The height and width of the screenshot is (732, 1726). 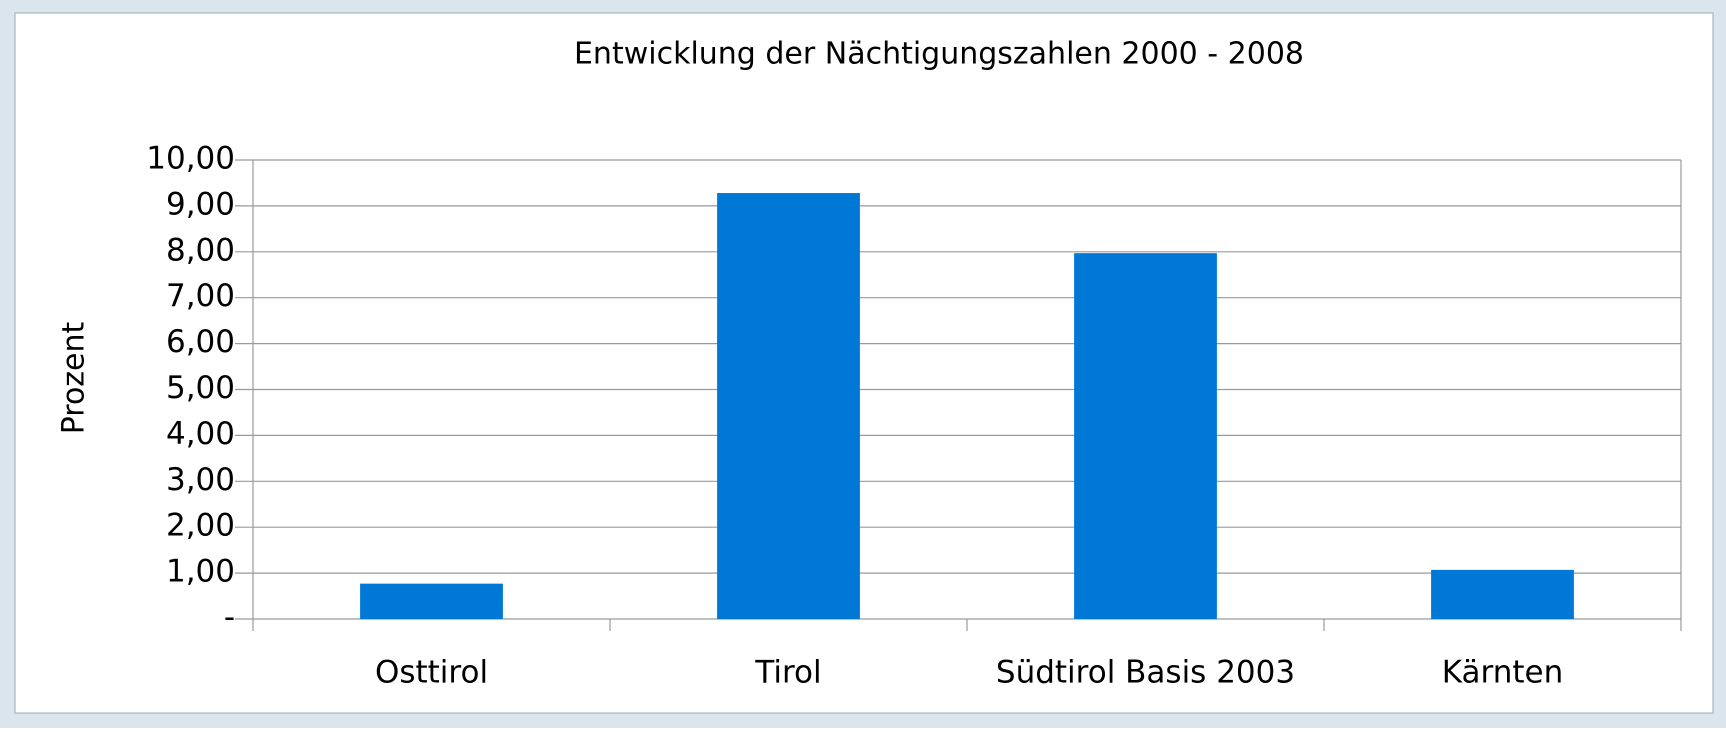 I want to click on x-tick-label: Tirol, so click(x=787, y=673).